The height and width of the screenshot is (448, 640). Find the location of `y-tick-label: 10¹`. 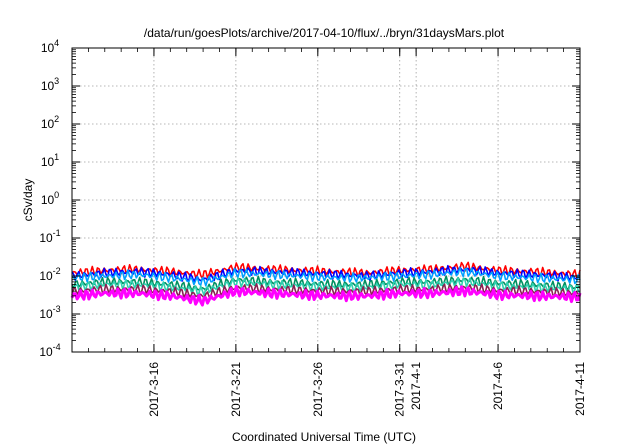

y-tick-label: 10¹ is located at coordinates (50, 160).